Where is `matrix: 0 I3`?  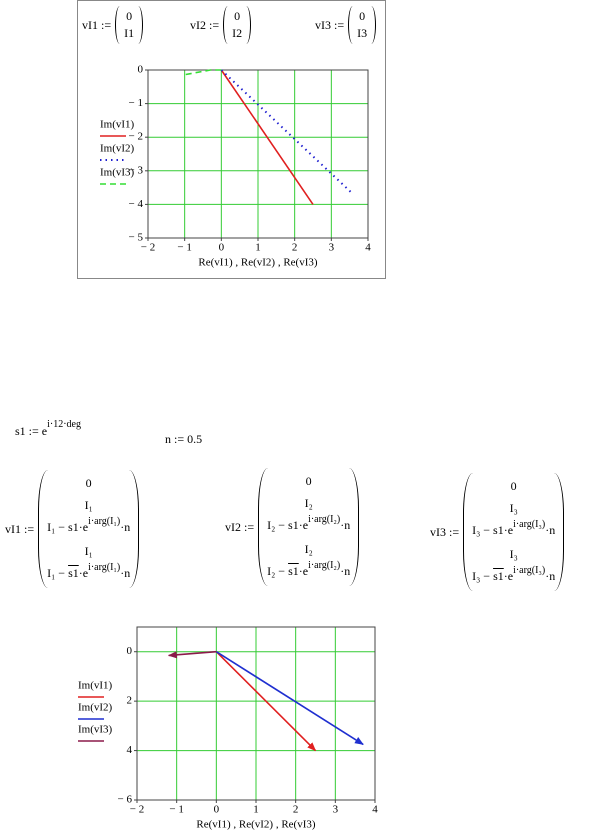 matrix: 0 I3 is located at coordinates (362, 25).